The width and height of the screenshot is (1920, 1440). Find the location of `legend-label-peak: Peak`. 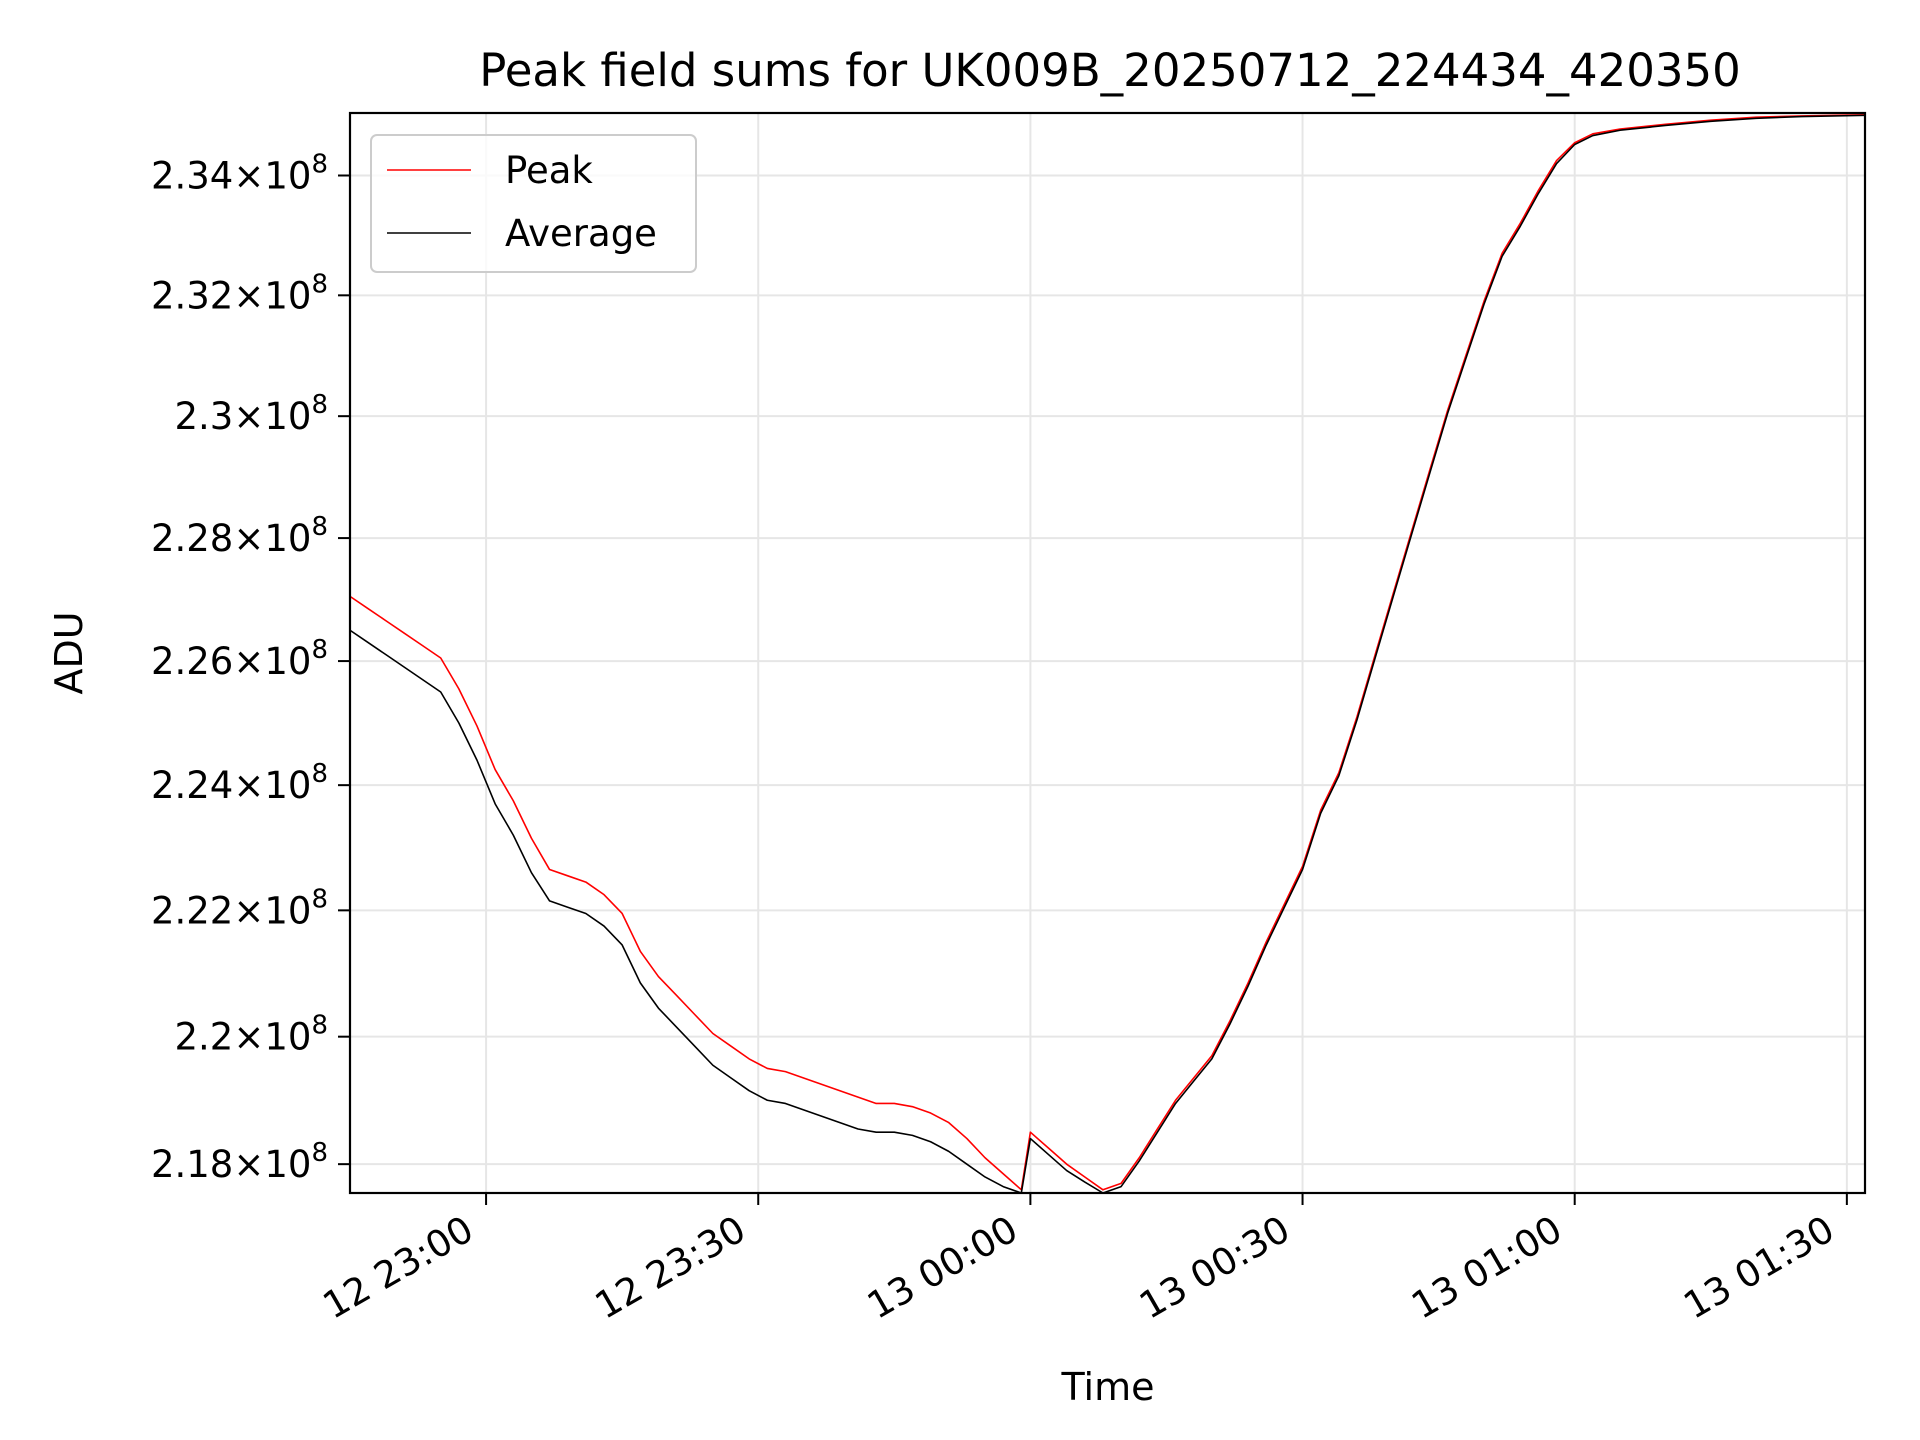

legend-label-peak: Peak is located at coordinates (549, 170).